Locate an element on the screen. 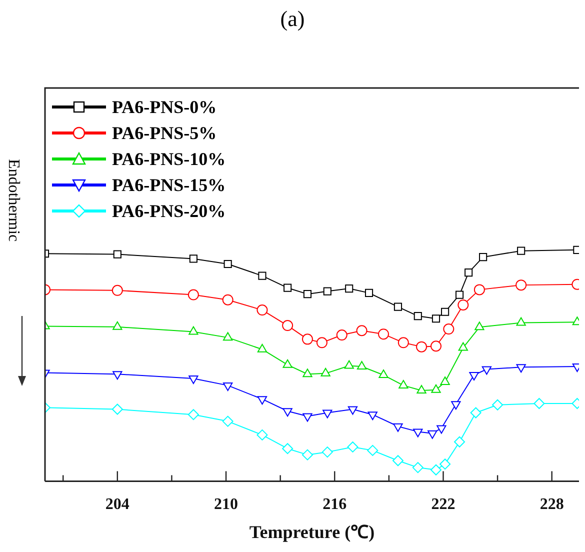  x-tick-label: 228 is located at coordinates (552, 504).